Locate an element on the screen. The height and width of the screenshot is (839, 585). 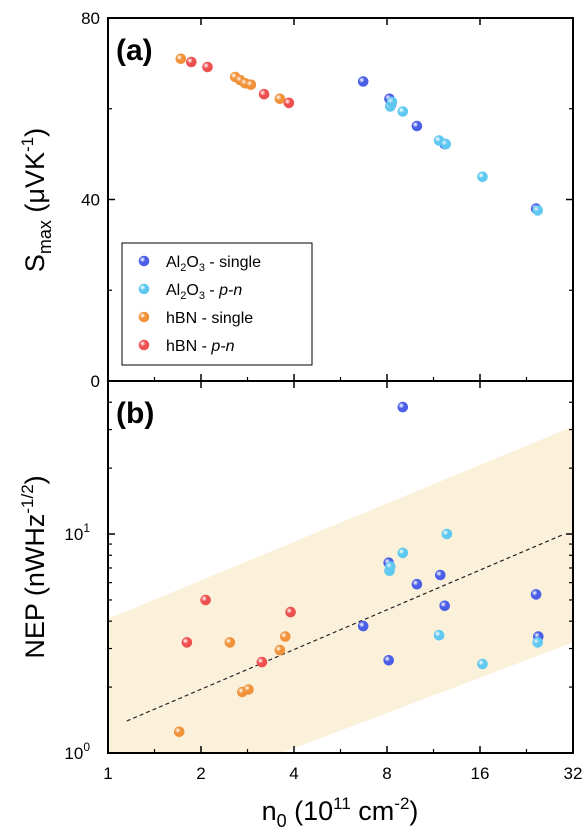
legend-part: hBN - single is located at coordinates (209, 318).